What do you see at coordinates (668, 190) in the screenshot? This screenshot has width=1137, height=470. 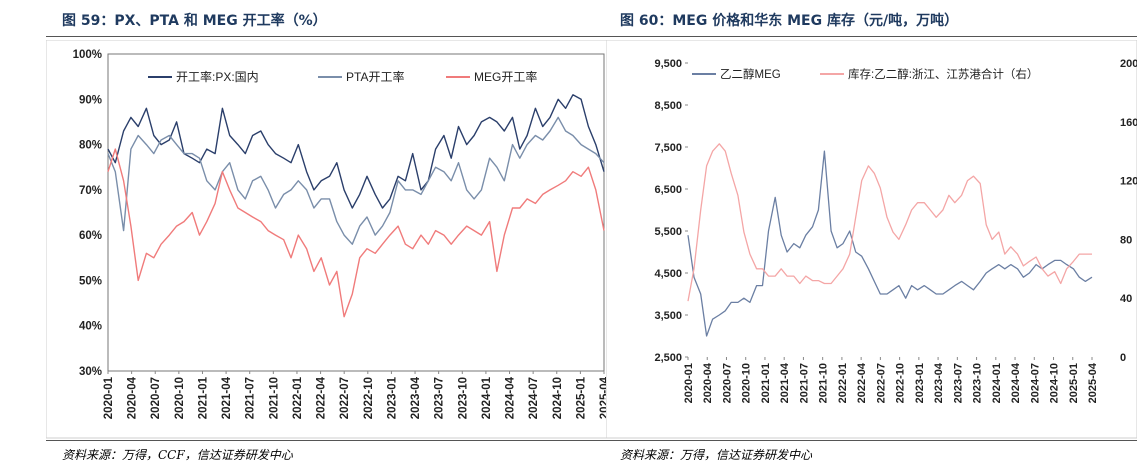 I see `y-tick-label: 6,500` at bounding box center [668, 190].